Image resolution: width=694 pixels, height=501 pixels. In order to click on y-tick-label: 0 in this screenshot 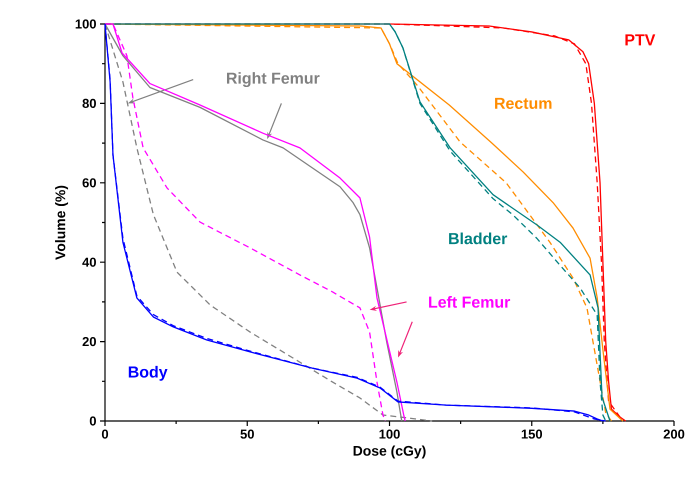, I will do `click(93, 421)`.